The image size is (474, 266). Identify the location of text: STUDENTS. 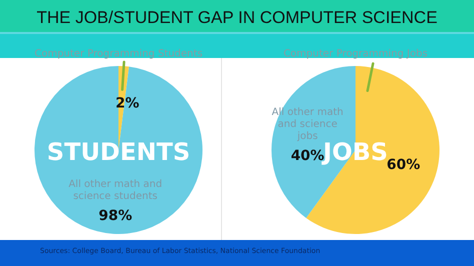
(118, 152).